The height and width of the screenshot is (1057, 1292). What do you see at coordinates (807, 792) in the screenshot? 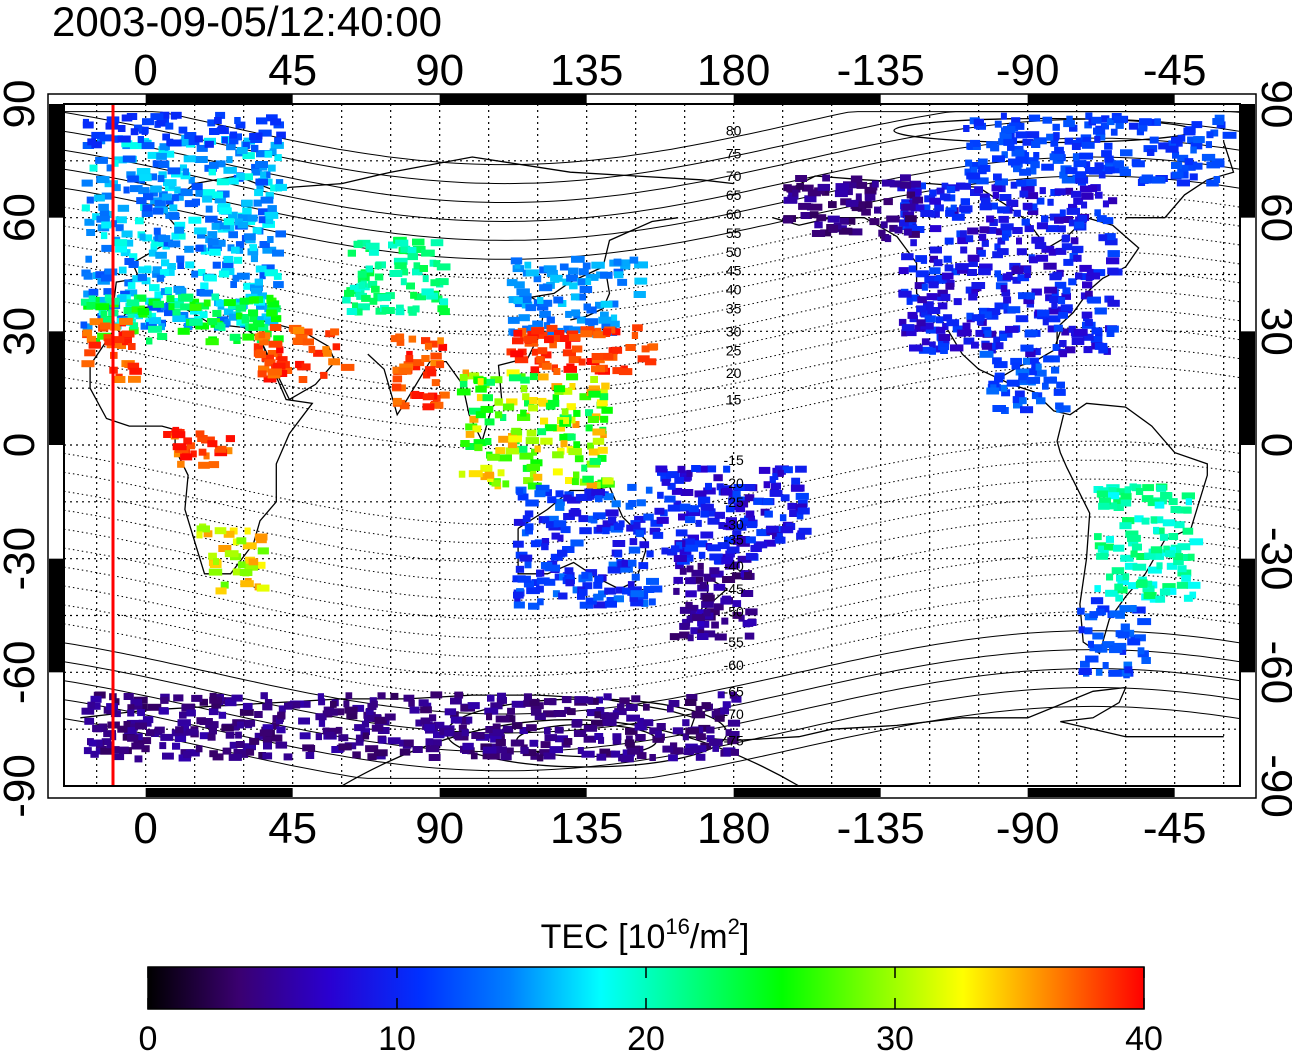
I see `frame-tick-bottom` at bounding box center [807, 792].